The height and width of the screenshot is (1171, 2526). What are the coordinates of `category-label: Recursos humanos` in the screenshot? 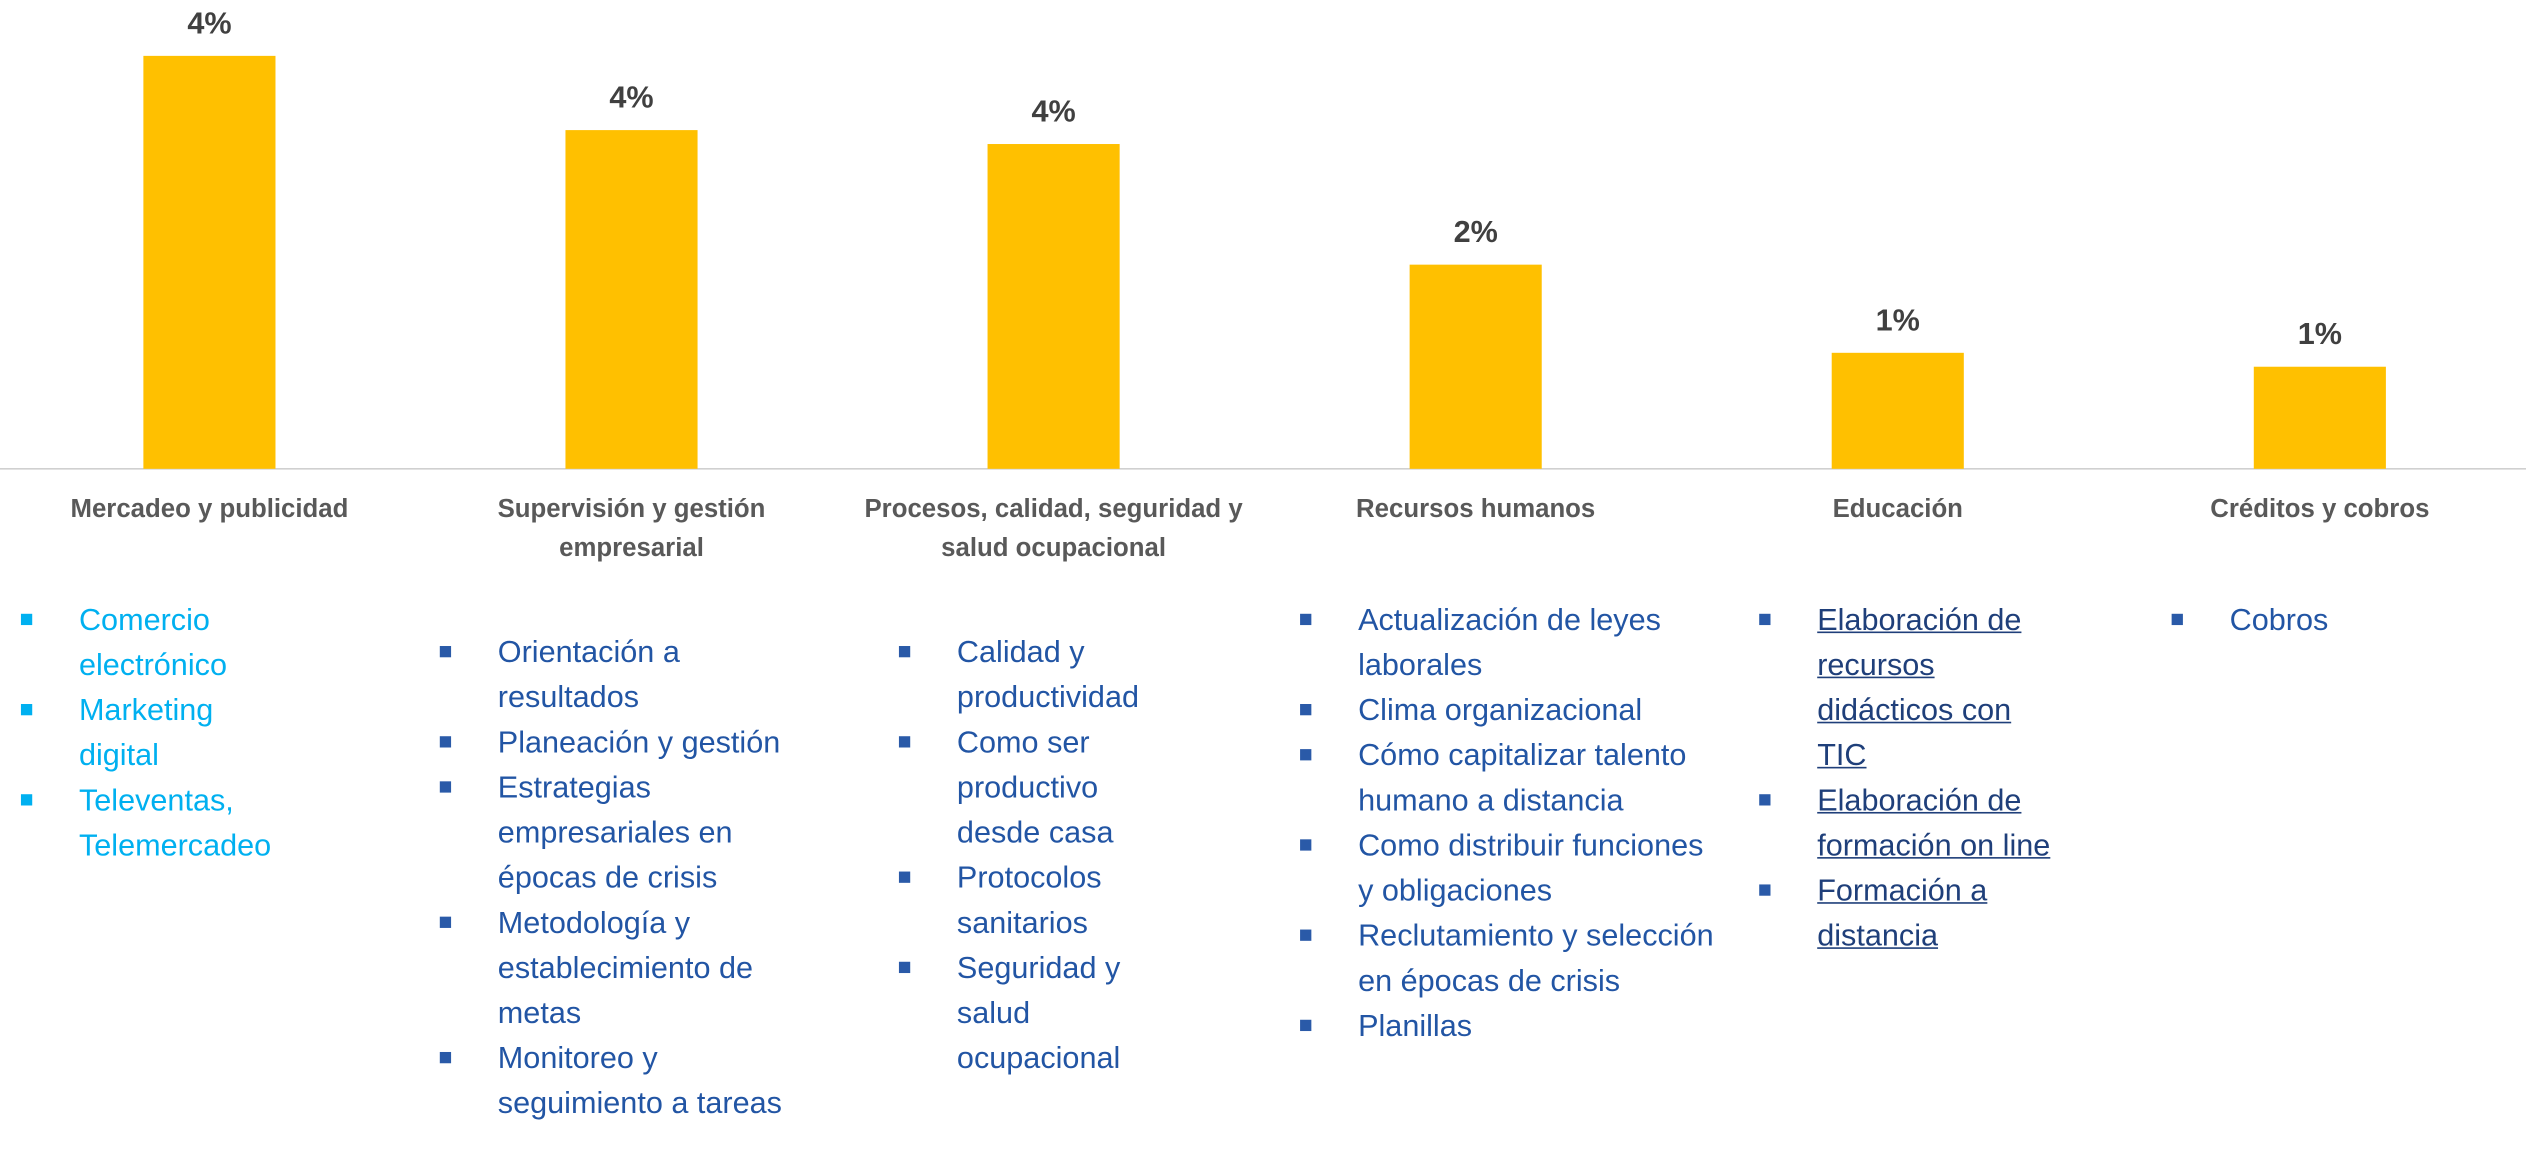 It's located at (1476, 510).